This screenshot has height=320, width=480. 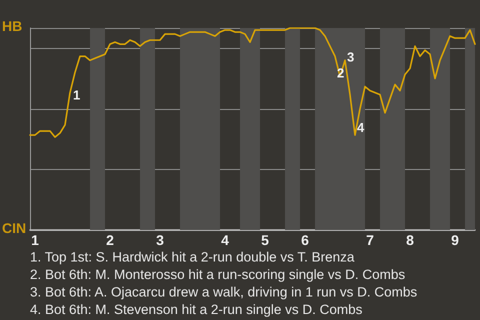 What do you see at coordinates (76, 95) in the screenshot?
I see `annotation: 1` at bounding box center [76, 95].